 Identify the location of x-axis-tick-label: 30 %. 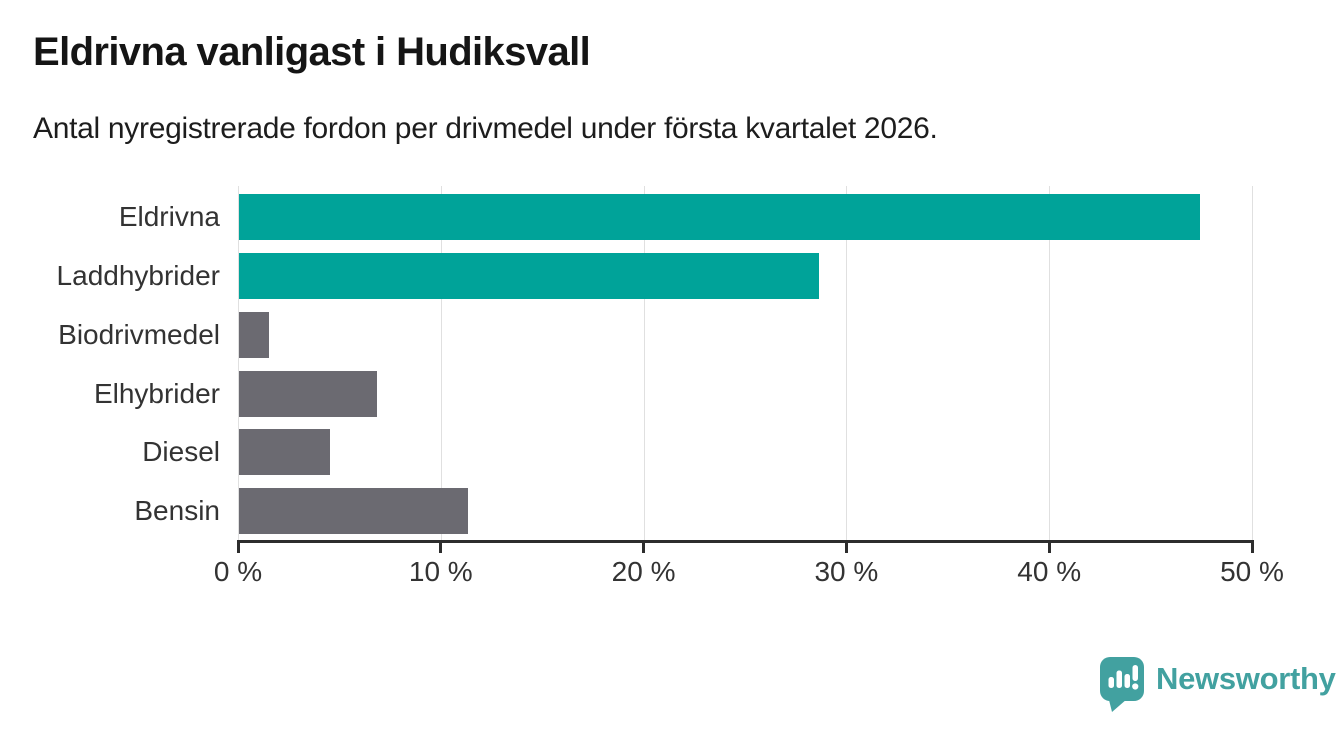
(846, 571).